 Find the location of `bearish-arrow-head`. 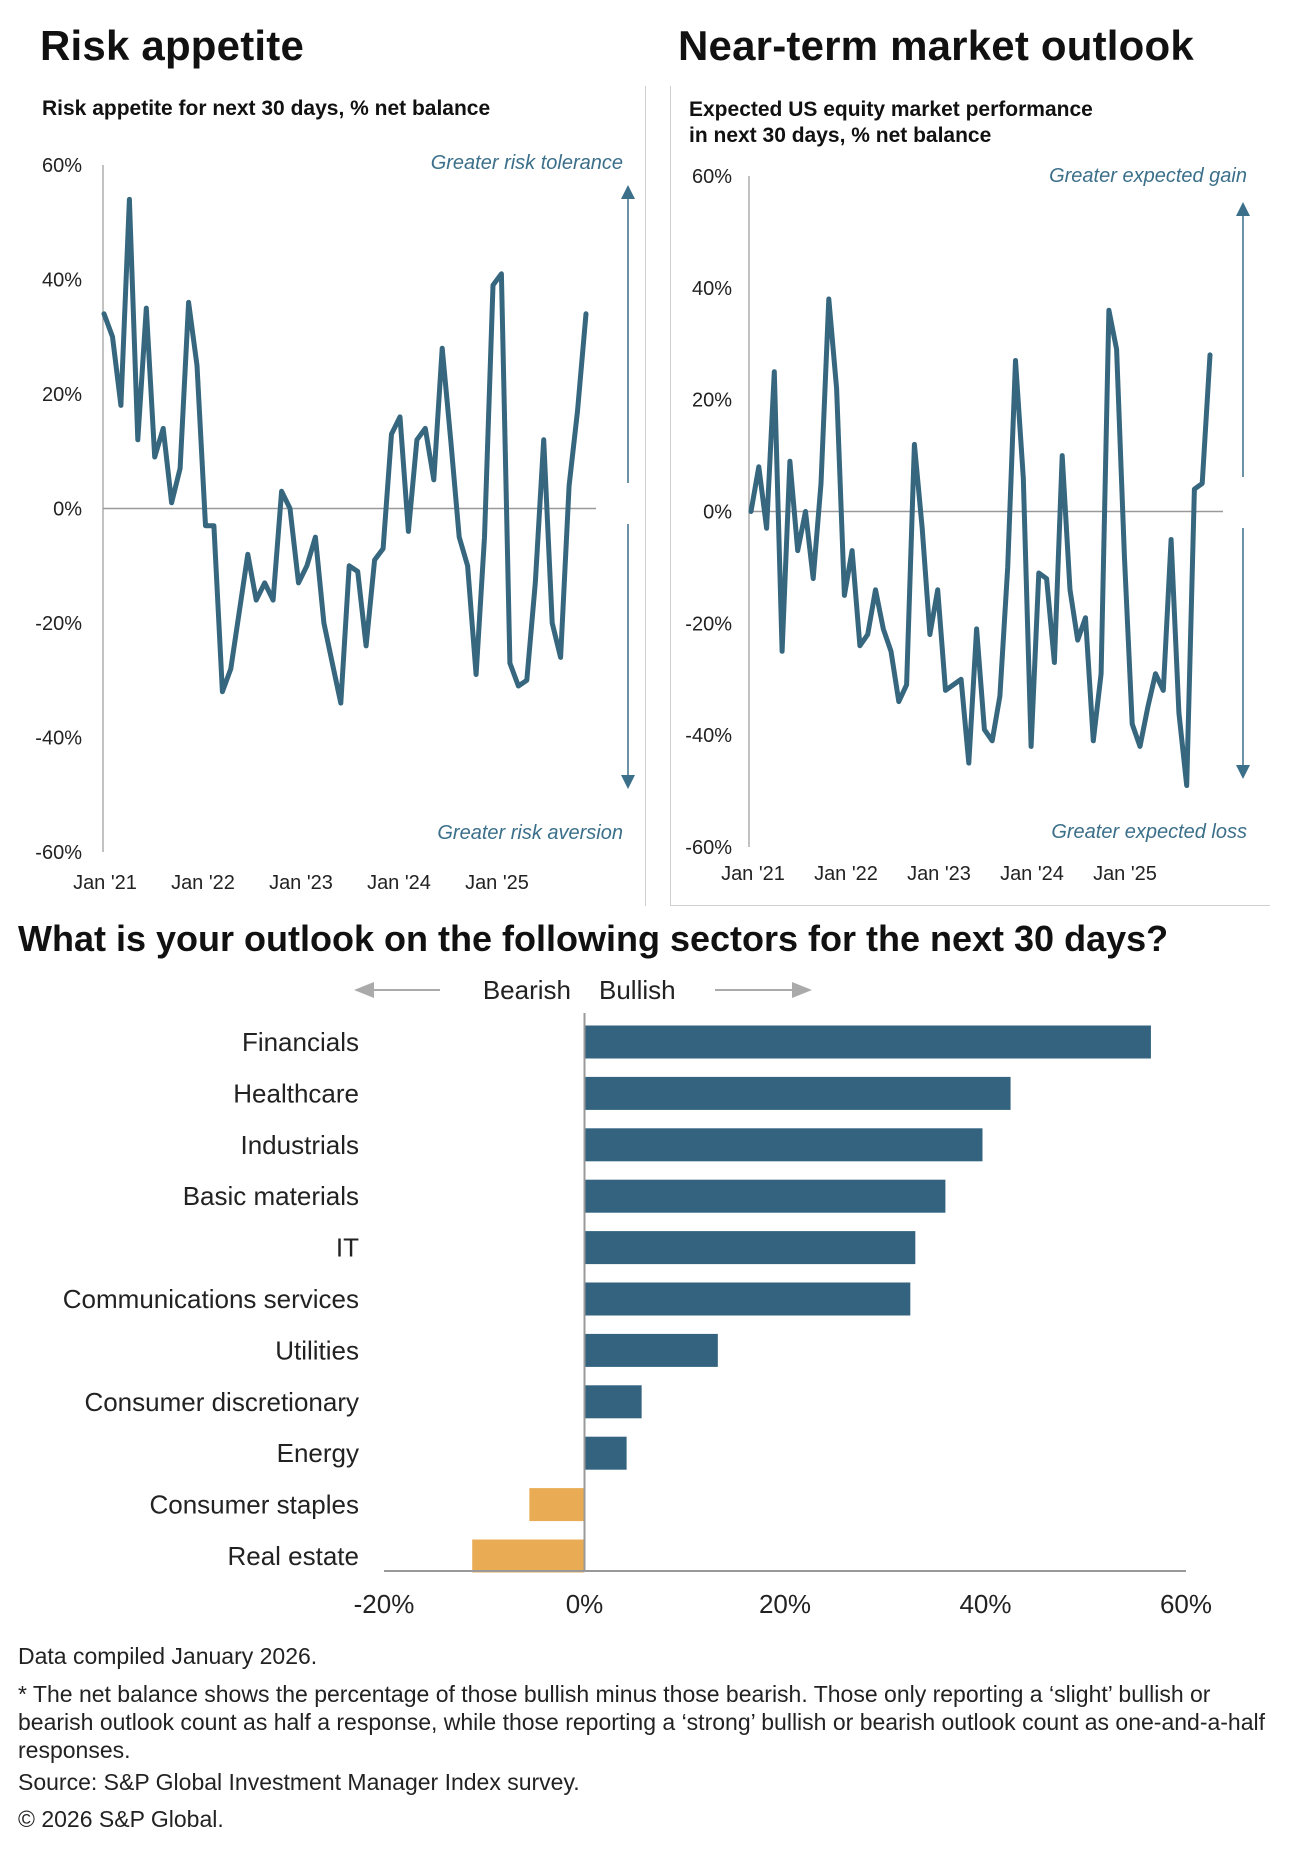

bearish-arrow-head is located at coordinates (364, 990).